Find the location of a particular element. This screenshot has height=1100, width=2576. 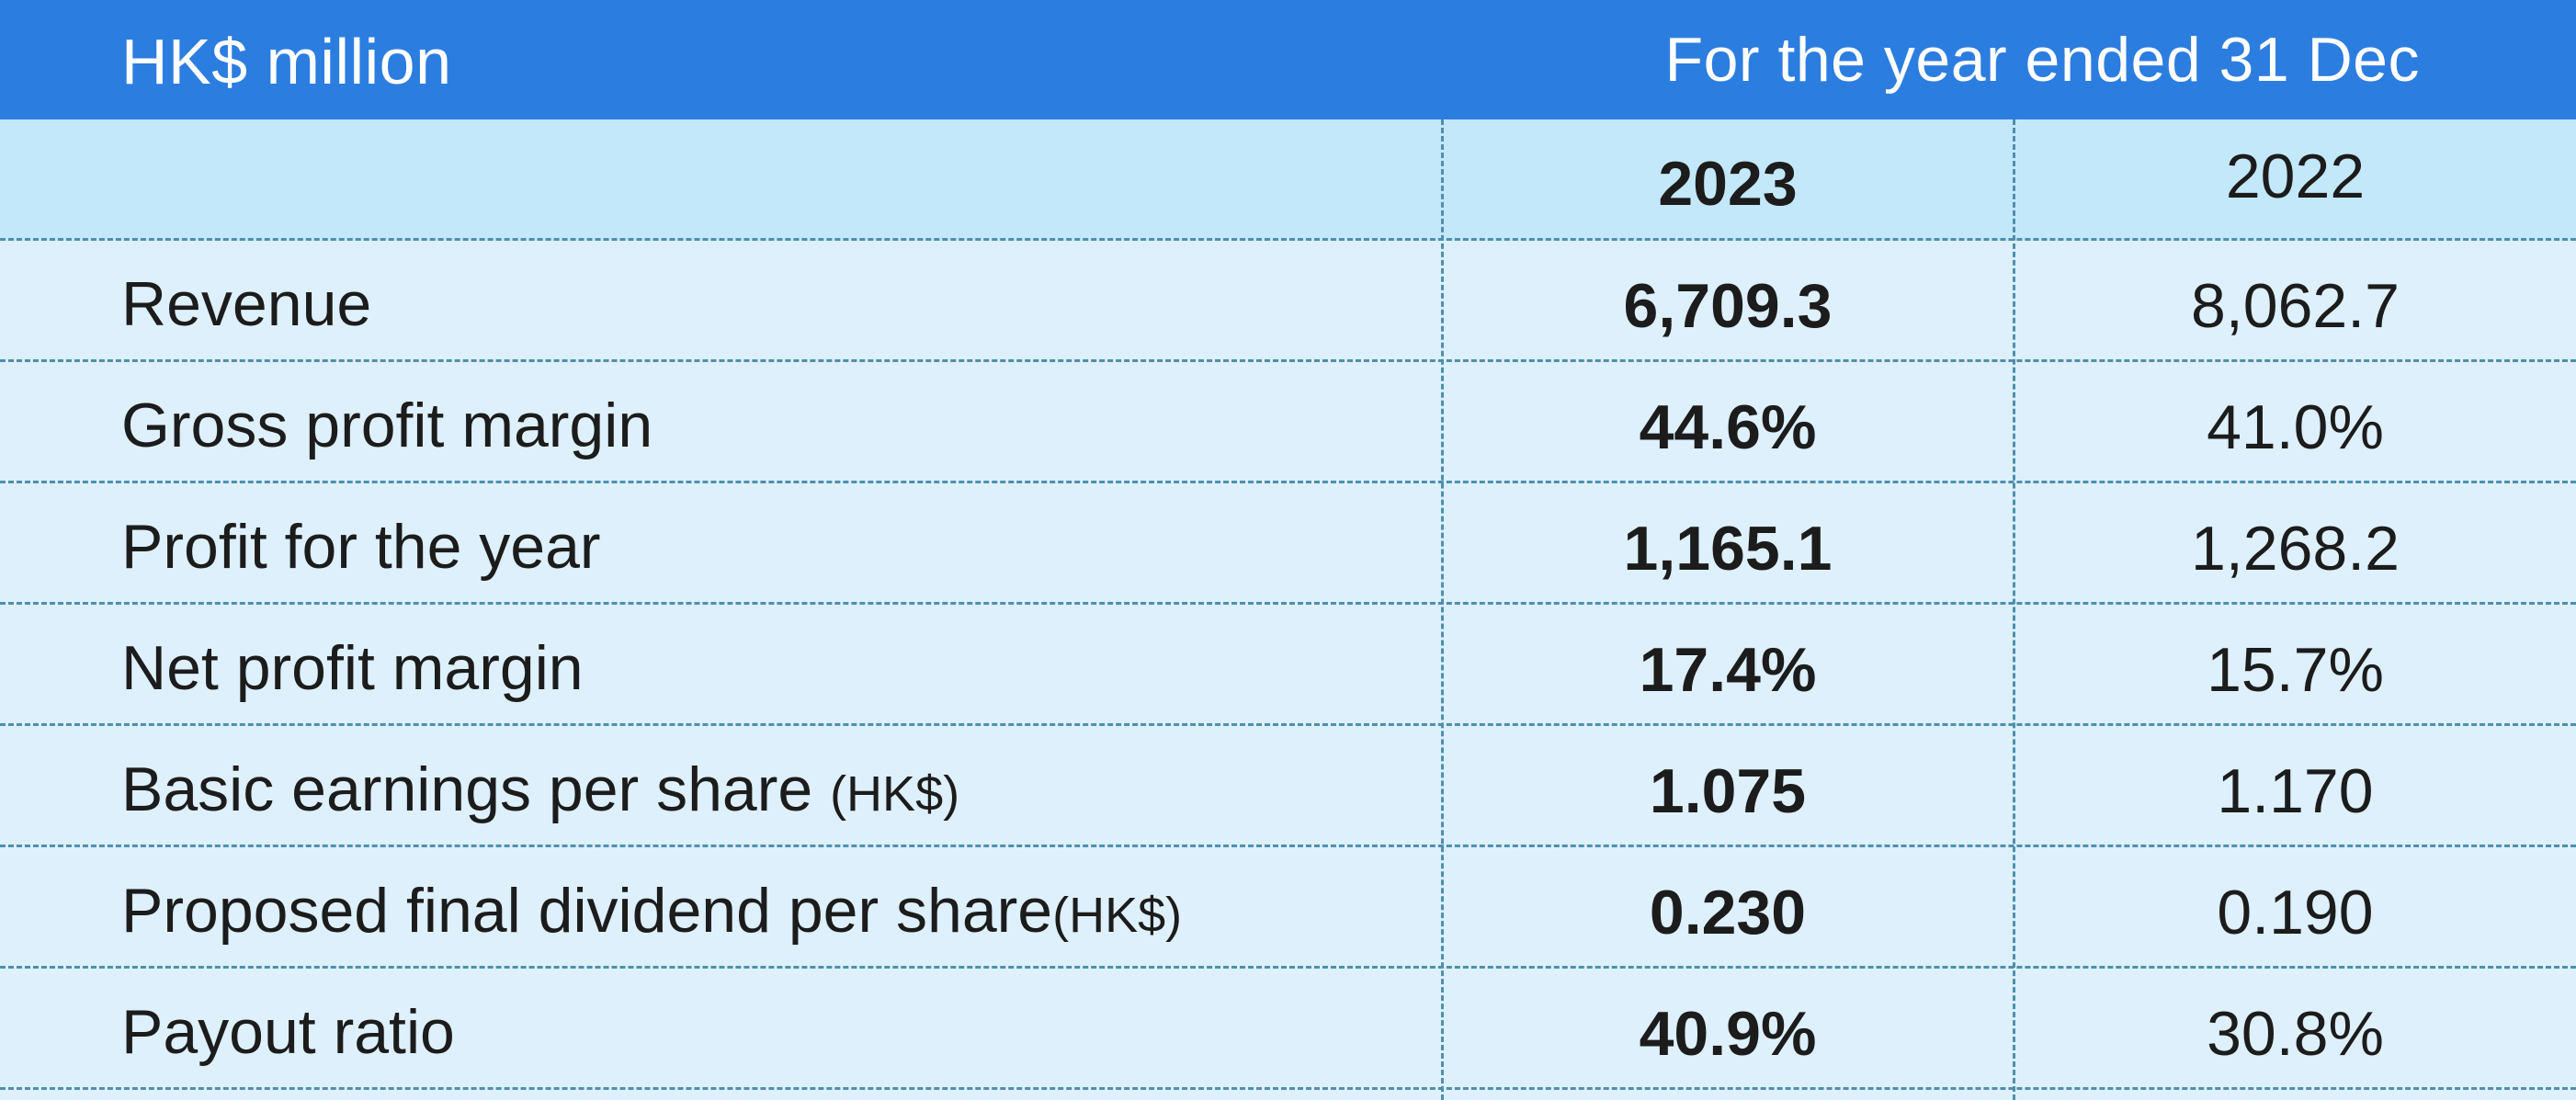

value-2022: 15.7% is located at coordinates (2295, 670).